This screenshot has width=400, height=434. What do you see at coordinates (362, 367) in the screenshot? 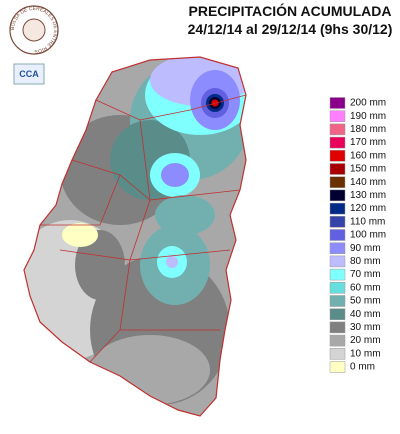
I see `legend-label: 0 mm` at bounding box center [362, 367].